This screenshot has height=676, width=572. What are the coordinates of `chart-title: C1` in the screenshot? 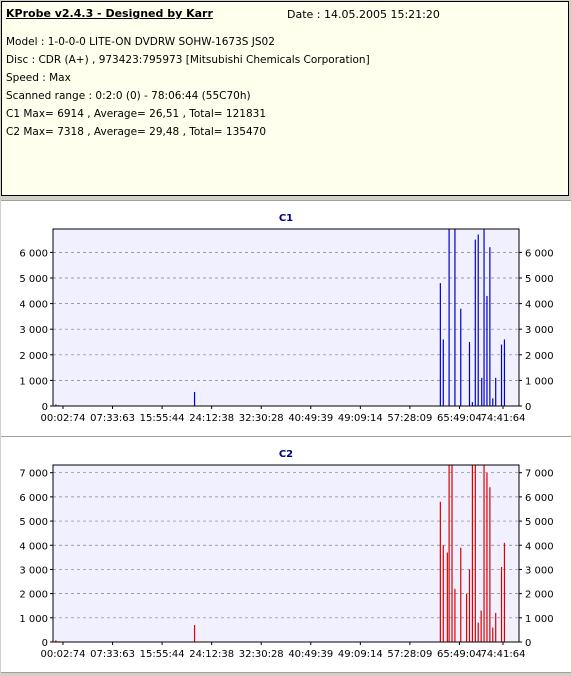 It's located at (286, 218).